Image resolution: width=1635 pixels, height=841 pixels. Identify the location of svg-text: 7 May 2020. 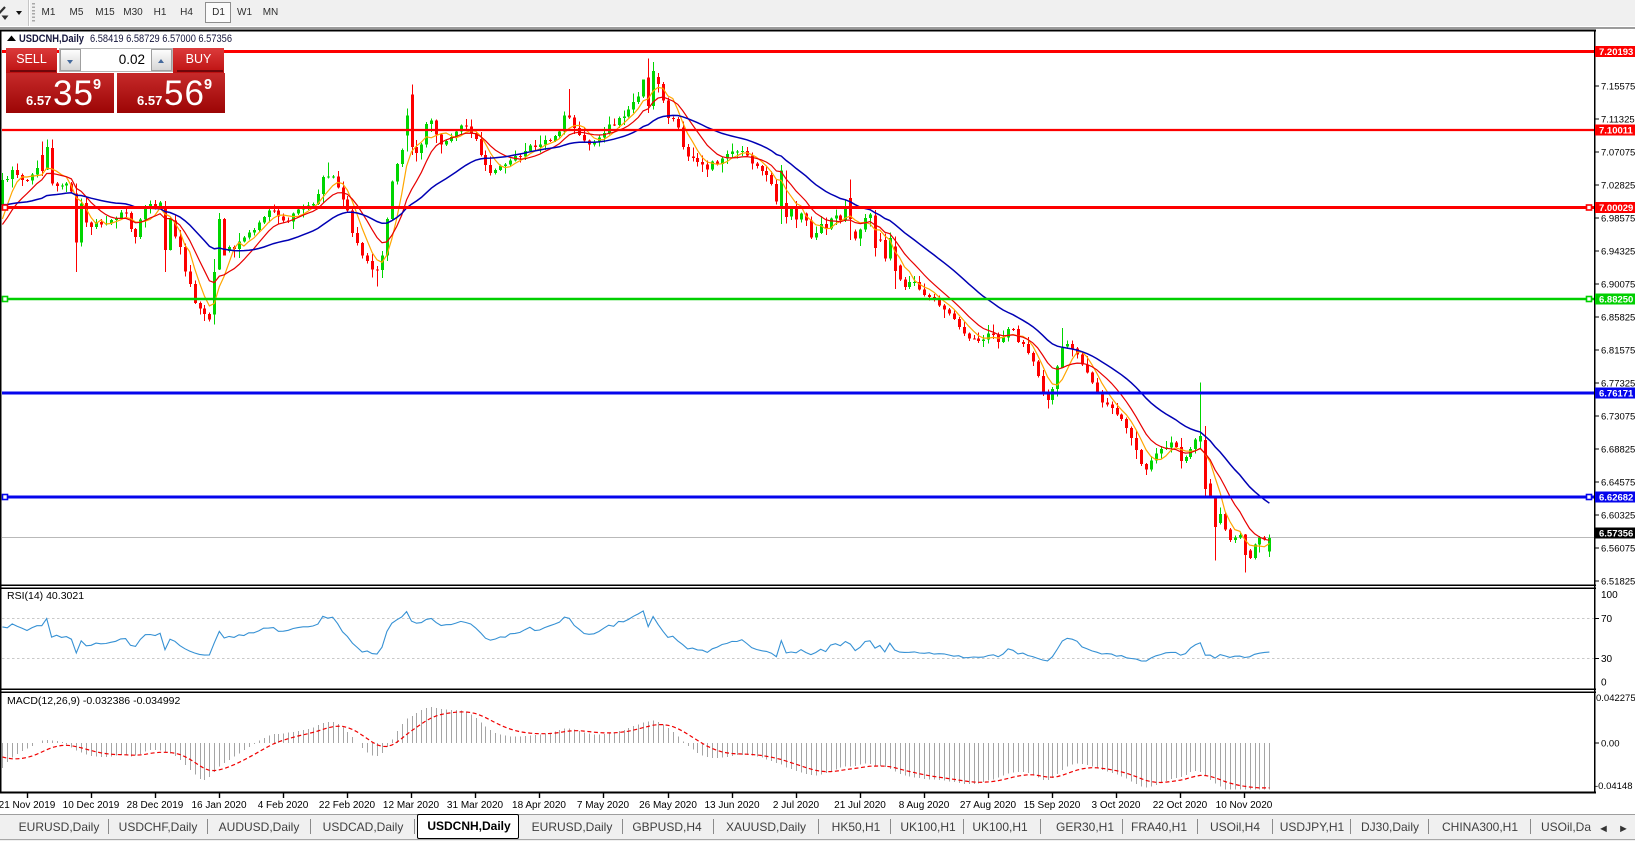
(603, 805).